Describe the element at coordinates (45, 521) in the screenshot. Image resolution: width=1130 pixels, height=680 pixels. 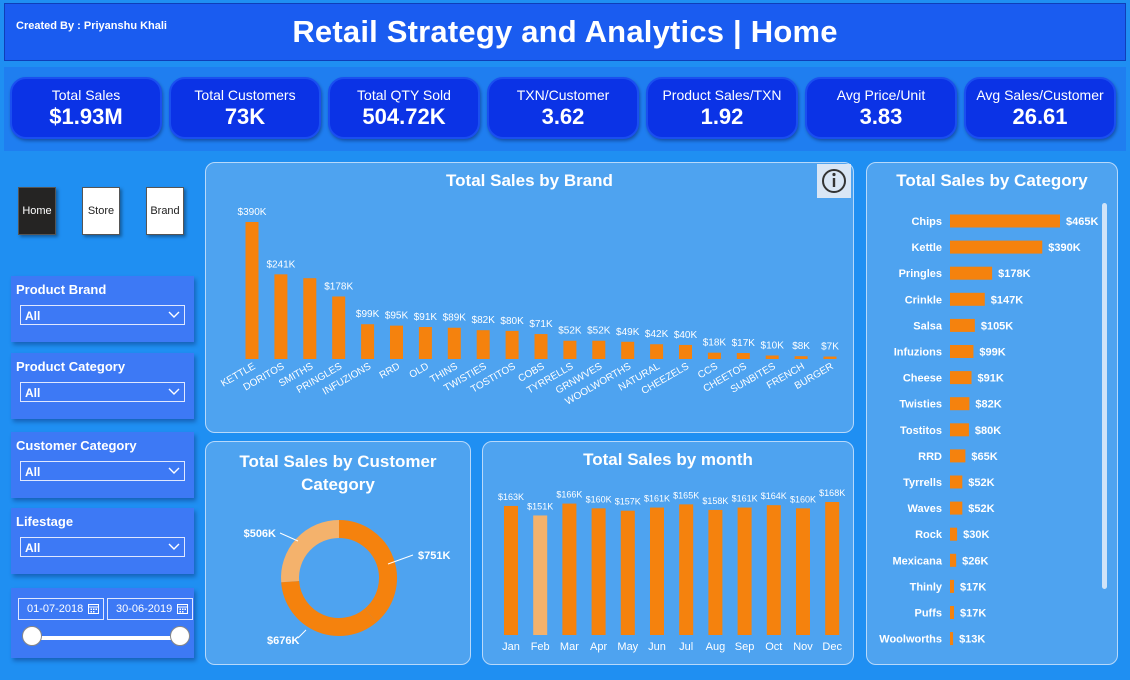
I see `slicer-label: Lifestage` at that location.